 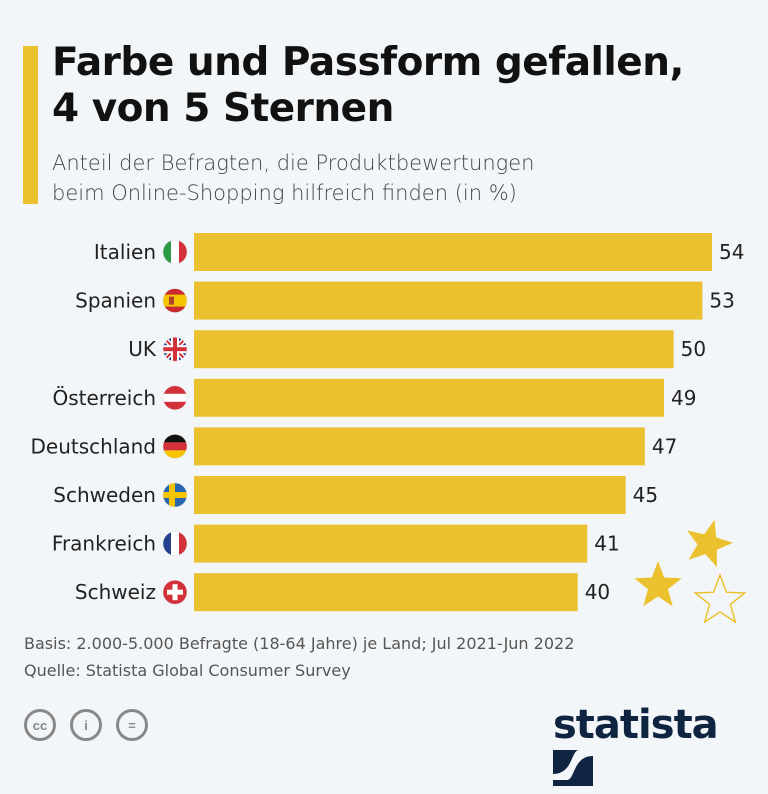 What do you see at coordinates (573, 768) in the screenshot?
I see `statista-logo-icon` at bounding box center [573, 768].